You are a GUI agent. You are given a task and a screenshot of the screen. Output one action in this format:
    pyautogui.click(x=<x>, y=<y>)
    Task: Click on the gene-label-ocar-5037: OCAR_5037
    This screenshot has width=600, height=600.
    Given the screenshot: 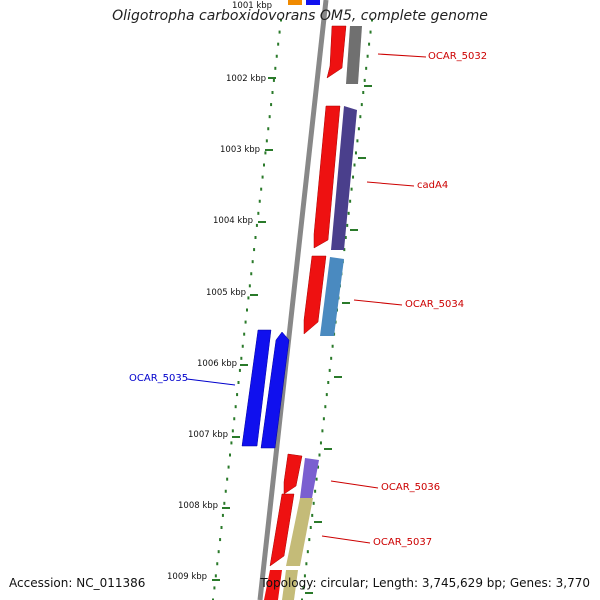 What is the action you would take?
    pyautogui.click(x=402, y=542)
    